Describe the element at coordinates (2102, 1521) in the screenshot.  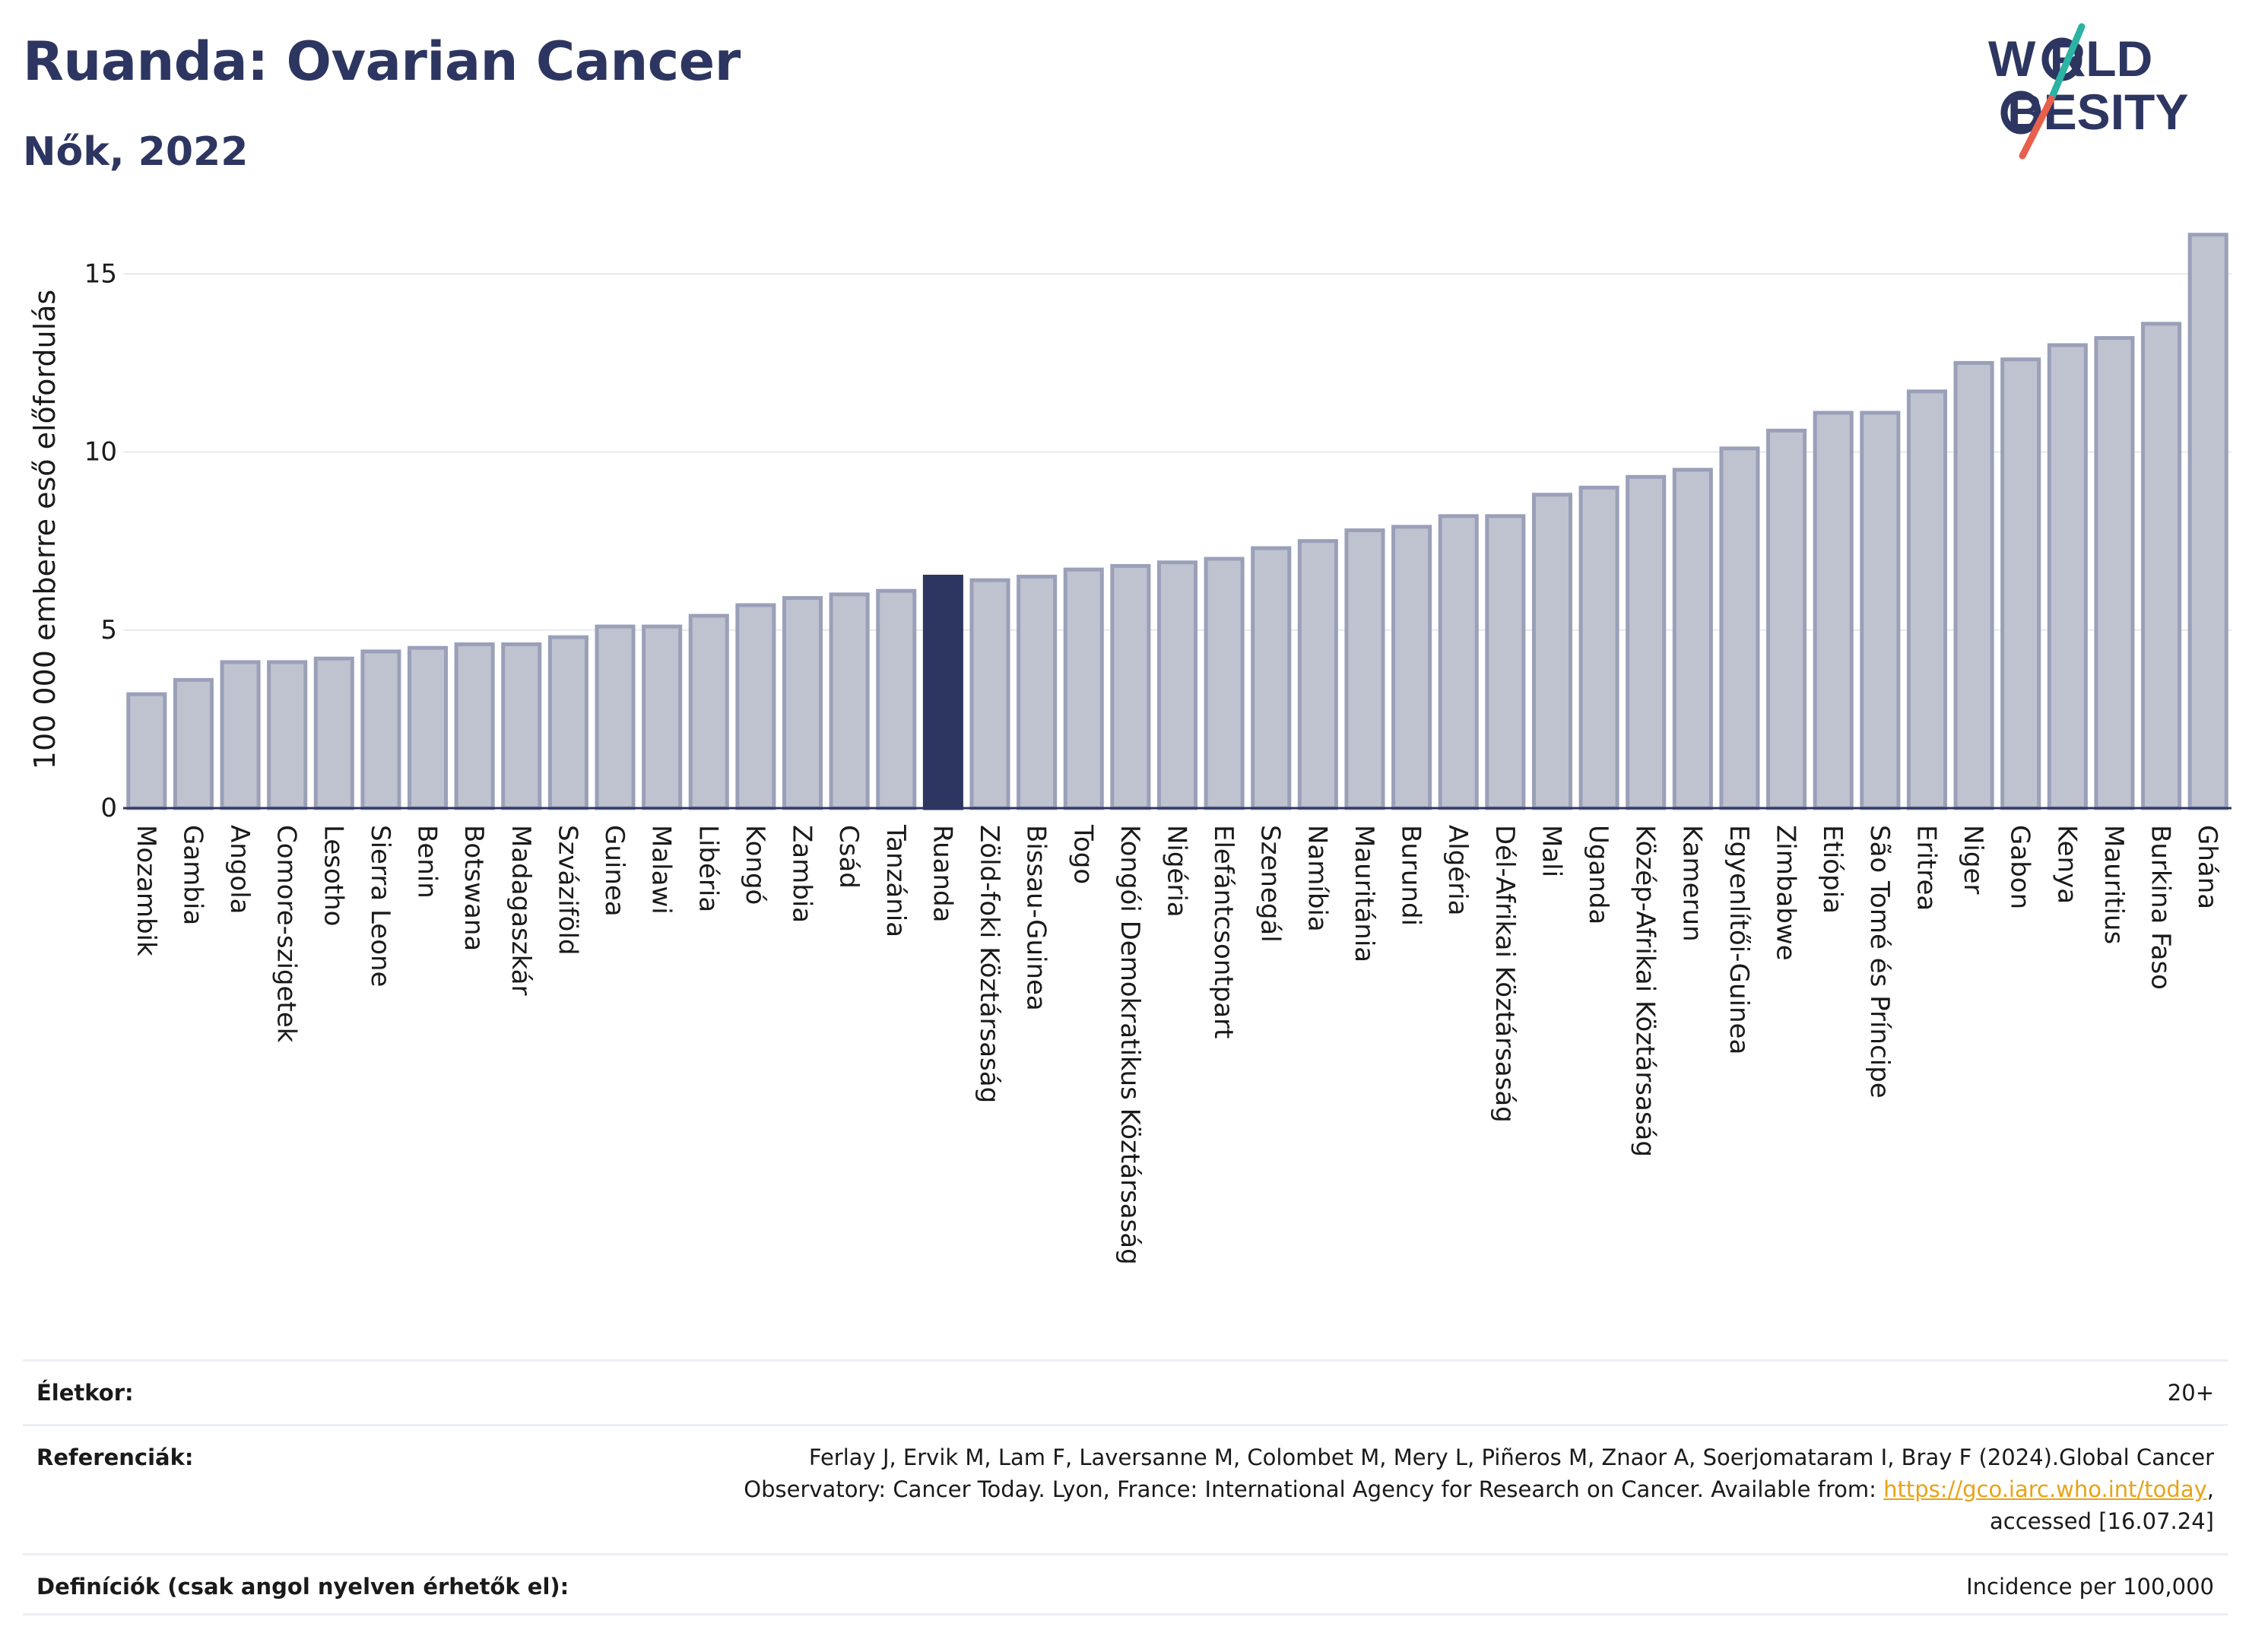
I see `reference-line-3: accessed [16.07.24]` at that location.